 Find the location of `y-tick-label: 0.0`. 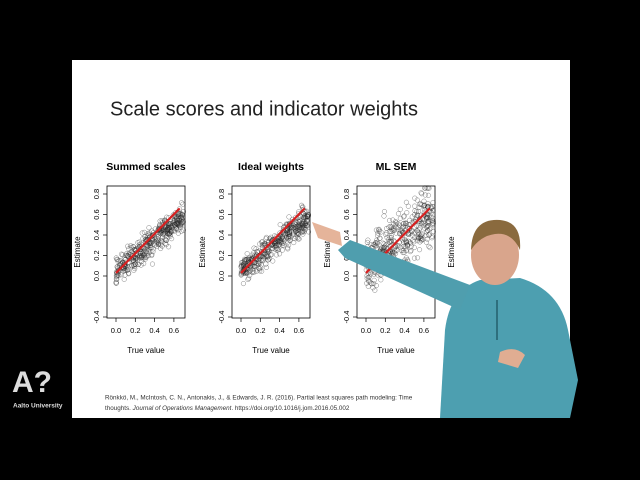

y-tick-label: 0.0 is located at coordinates (96, 276).